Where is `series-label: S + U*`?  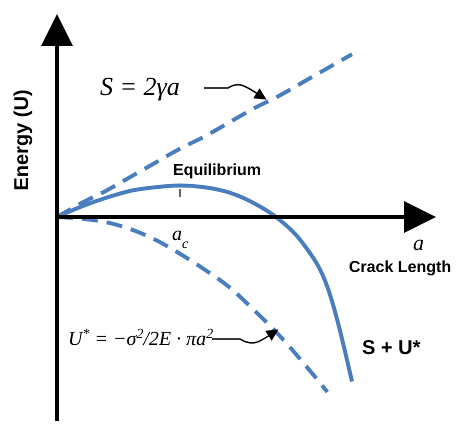 series-label: S + U* is located at coordinates (391, 348).